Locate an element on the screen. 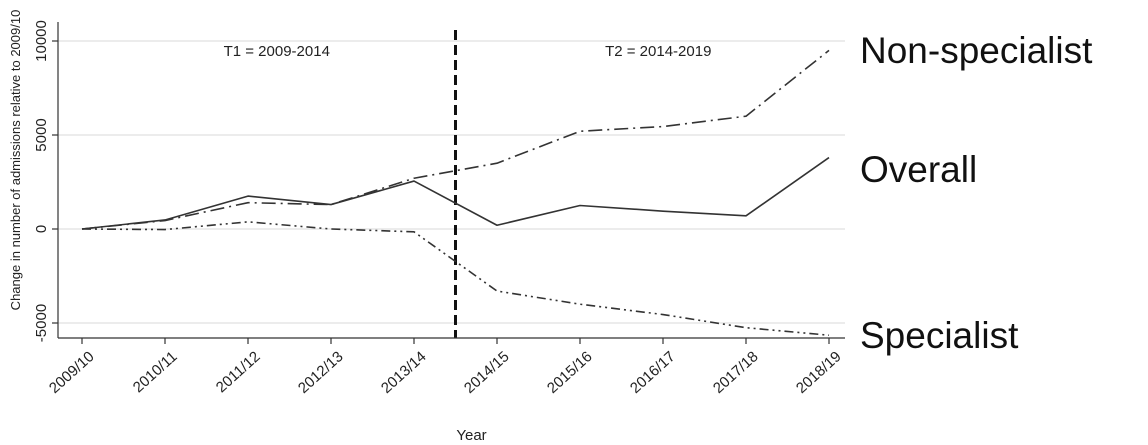  y-tick-label: 0 is located at coordinates (41, 229).